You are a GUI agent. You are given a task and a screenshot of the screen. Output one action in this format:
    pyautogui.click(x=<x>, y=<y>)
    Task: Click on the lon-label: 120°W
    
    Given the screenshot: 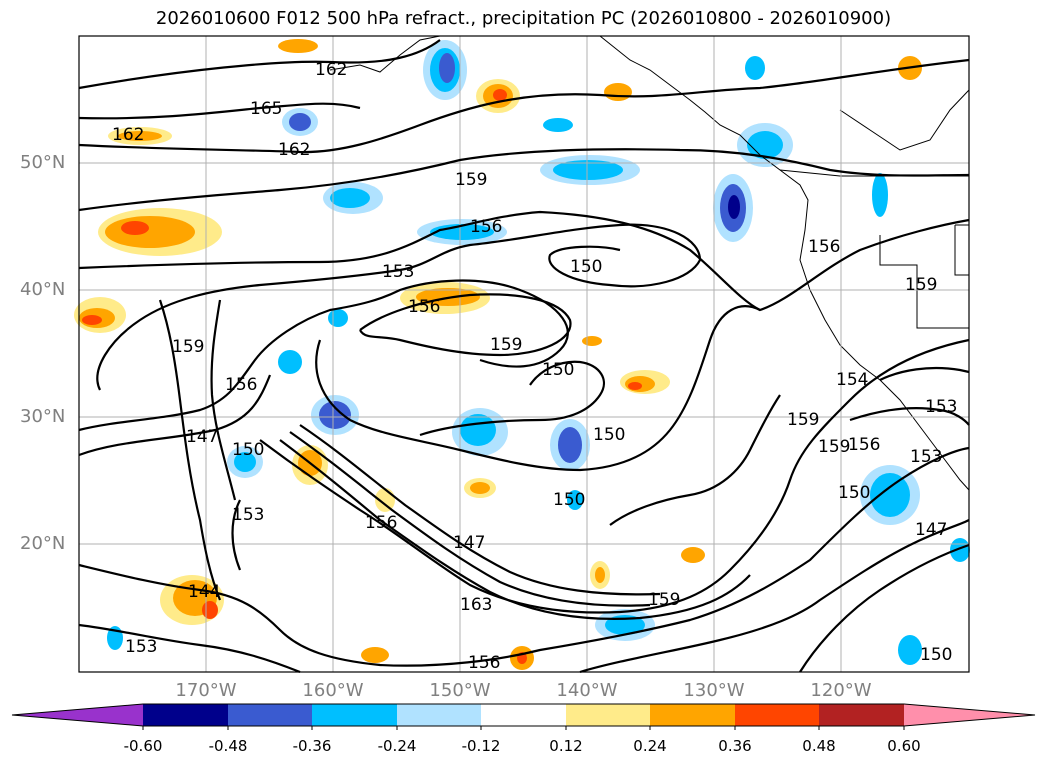 What is the action you would take?
    pyautogui.click(x=841, y=690)
    